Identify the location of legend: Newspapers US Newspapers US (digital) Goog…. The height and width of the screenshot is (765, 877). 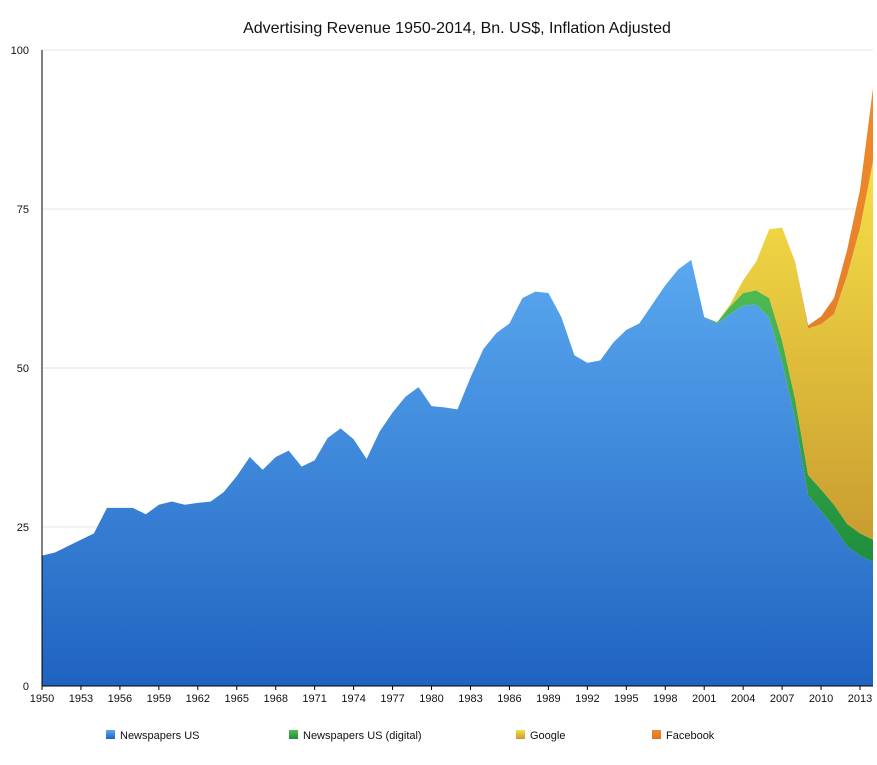
(410, 736).